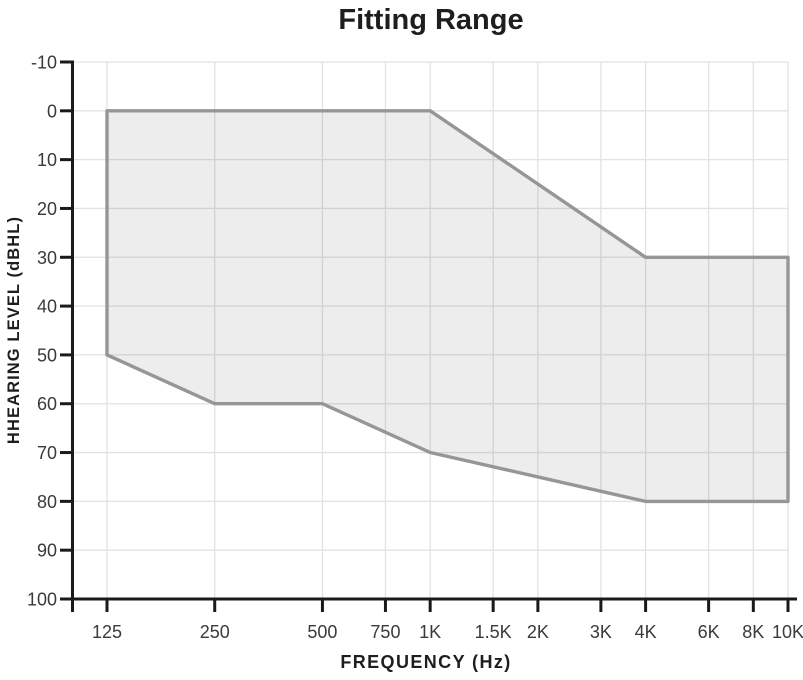  What do you see at coordinates (601, 632) in the screenshot?
I see `x-tick-label: 3K` at bounding box center [601, 632].